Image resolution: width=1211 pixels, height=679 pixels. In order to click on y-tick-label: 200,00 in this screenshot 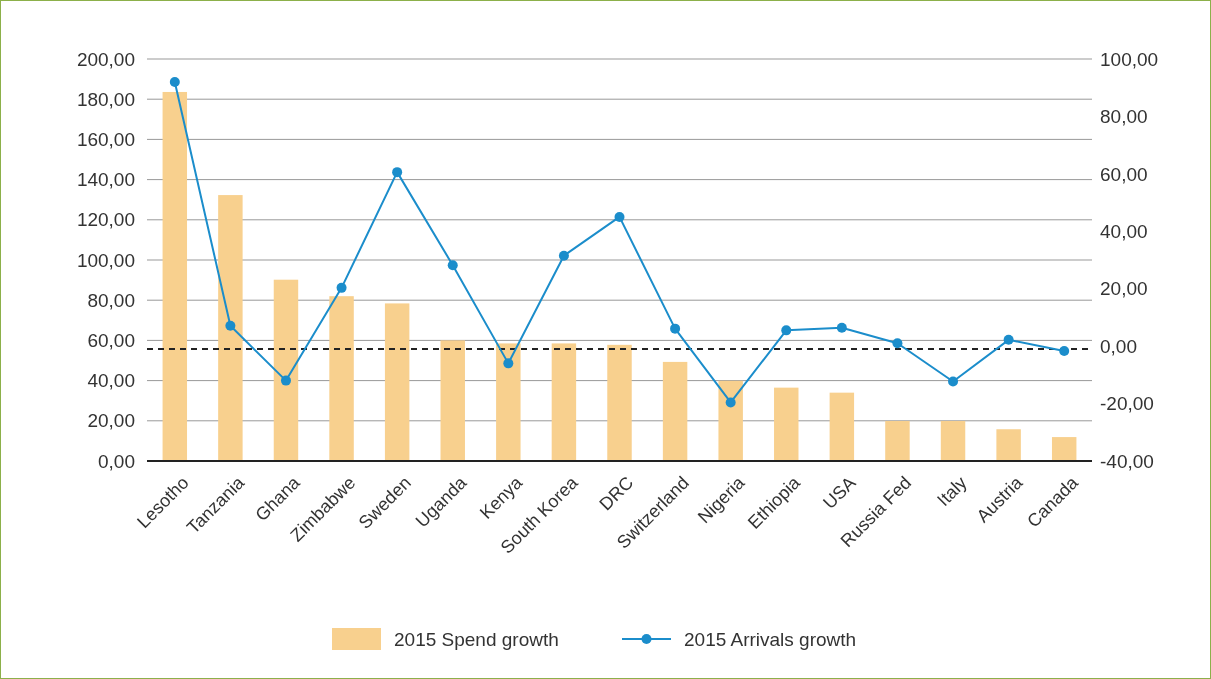, I will do `click(105, 59)`.